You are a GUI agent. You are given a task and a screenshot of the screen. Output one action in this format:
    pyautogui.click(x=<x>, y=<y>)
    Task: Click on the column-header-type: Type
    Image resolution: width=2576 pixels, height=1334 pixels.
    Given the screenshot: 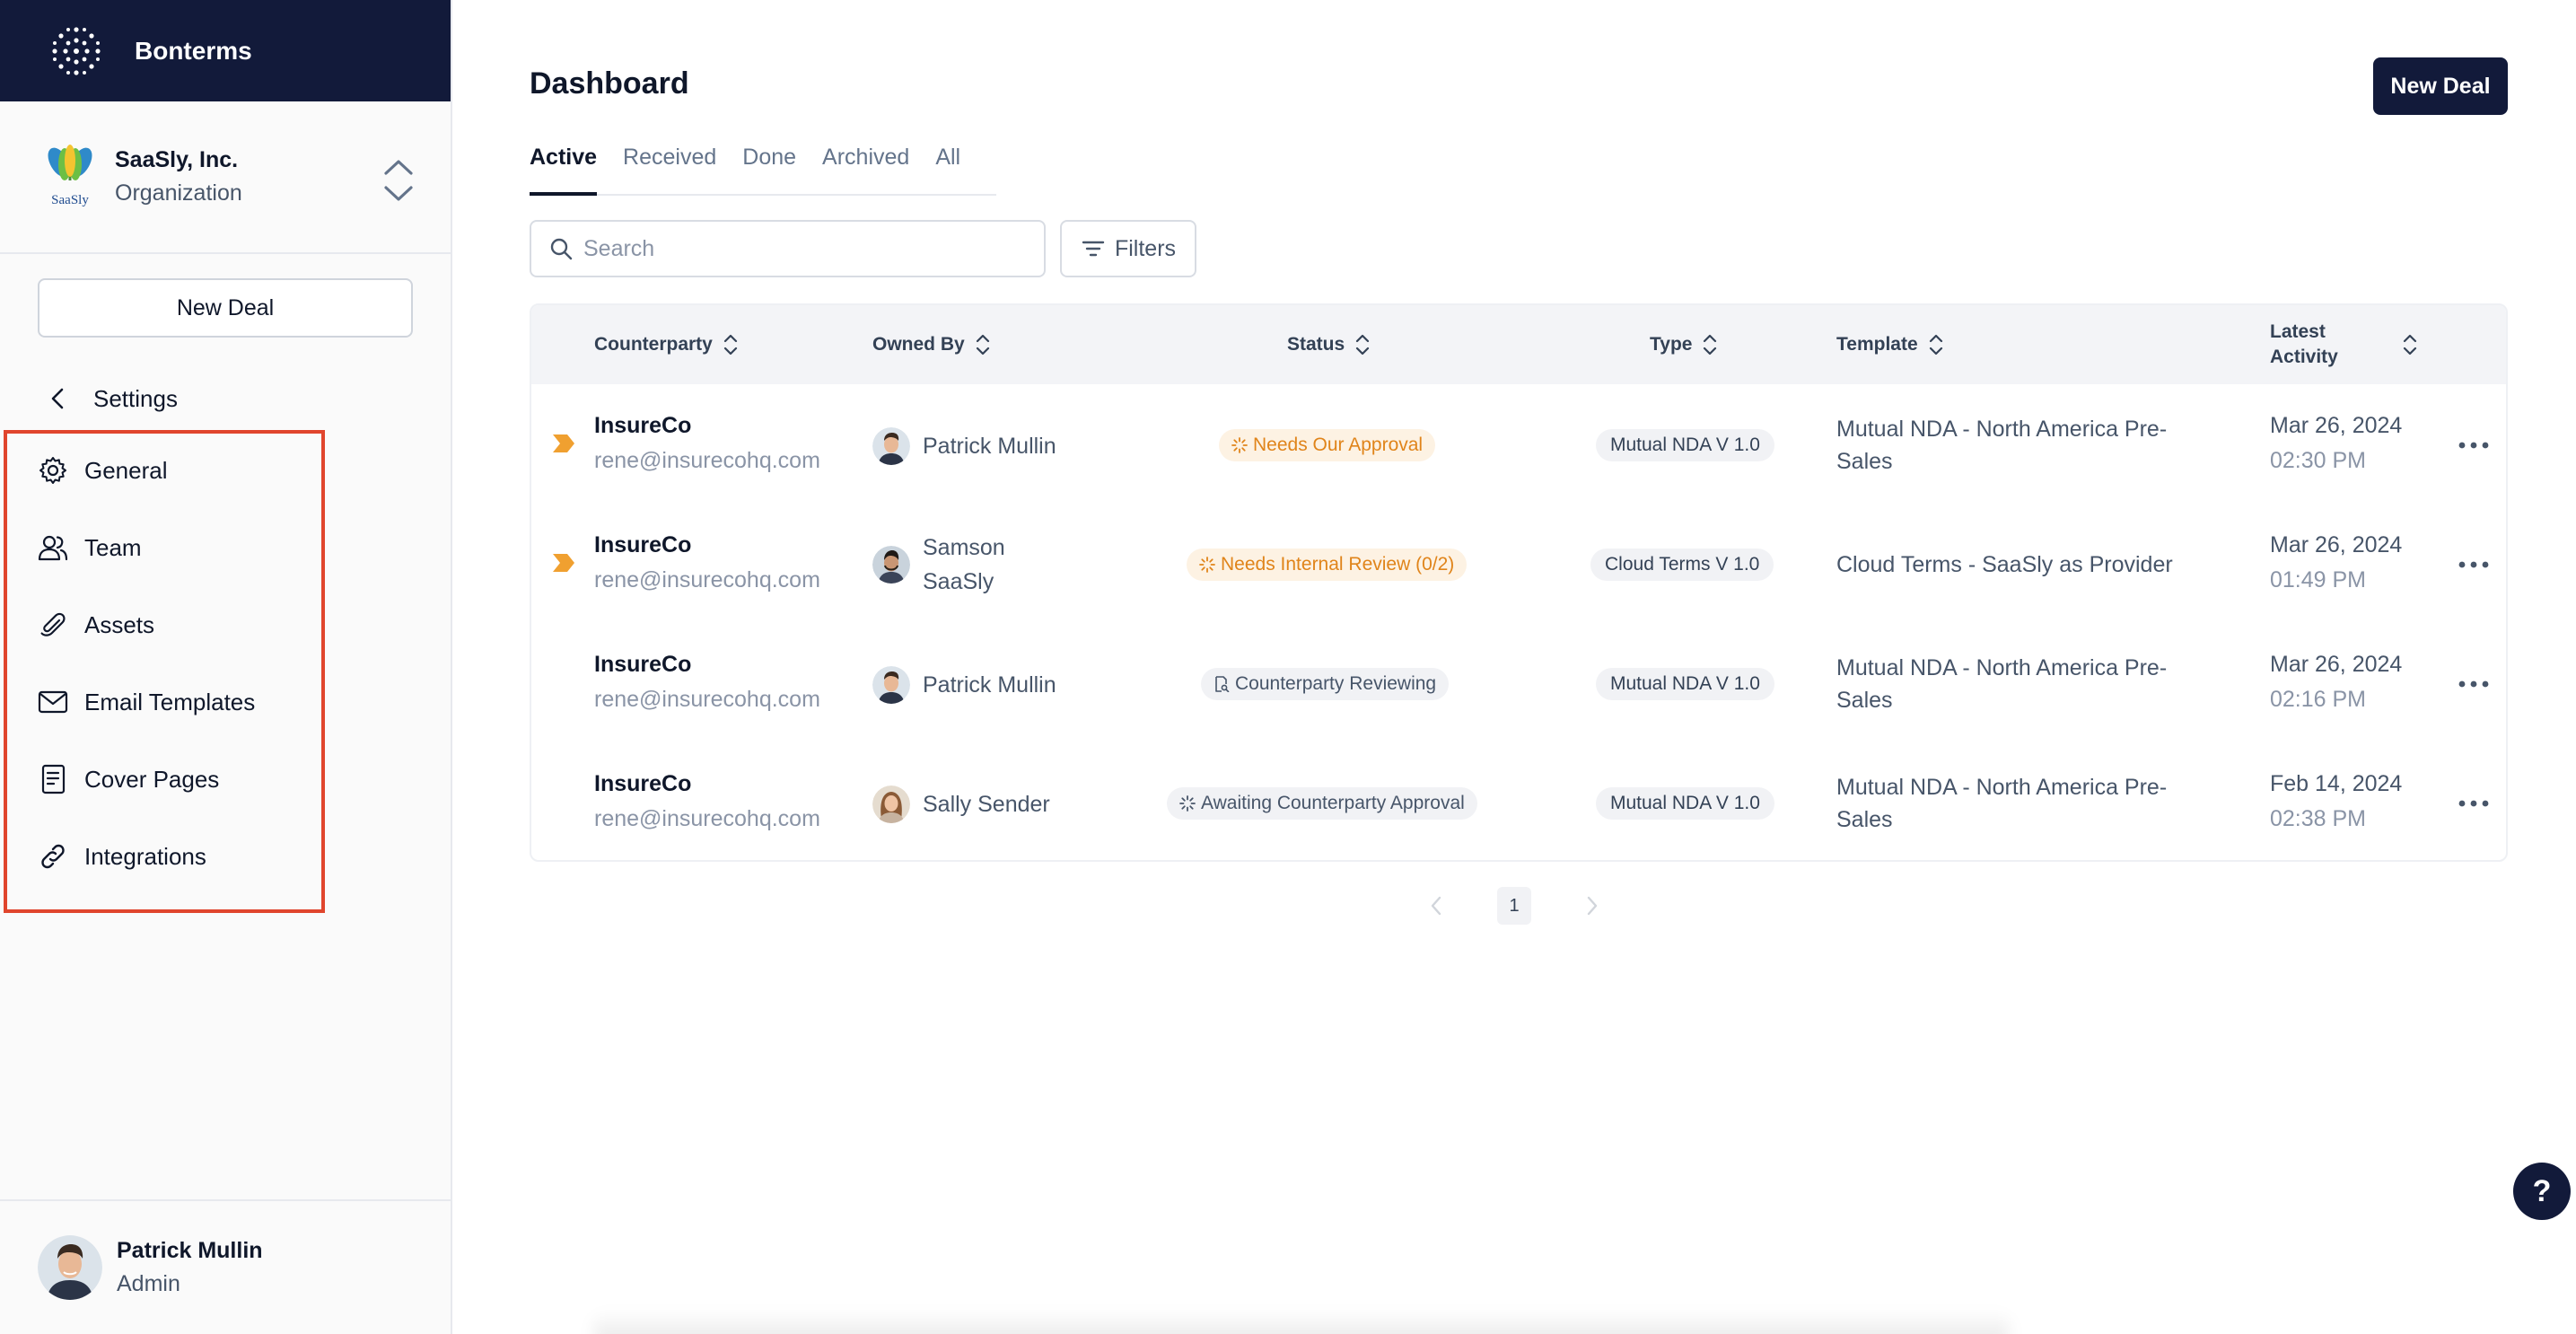 What is the action you would take?
    pyautogui.click(x=1684, y=345)
    